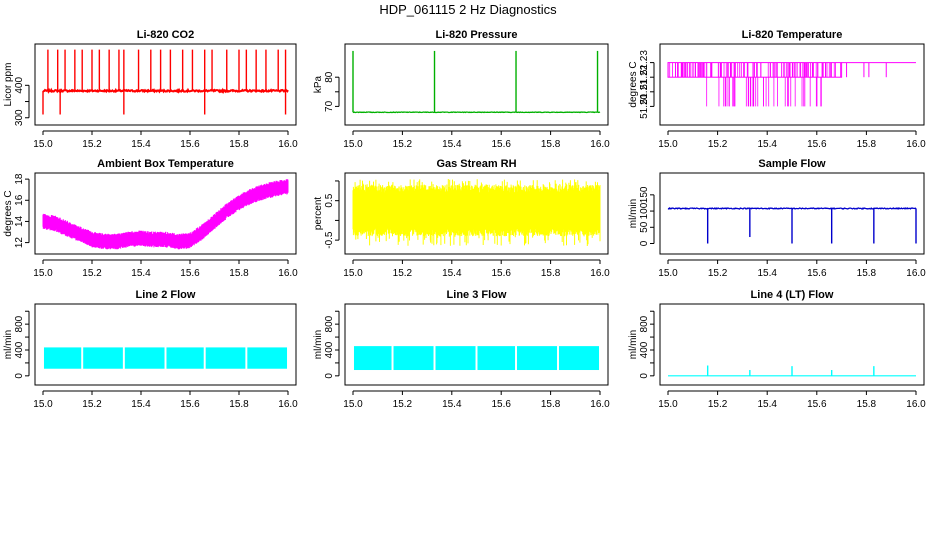 Image resolution: width=936 pixels, height=545 pixels. I want to click on y-tick-label: 51.23, so click(644, 62).